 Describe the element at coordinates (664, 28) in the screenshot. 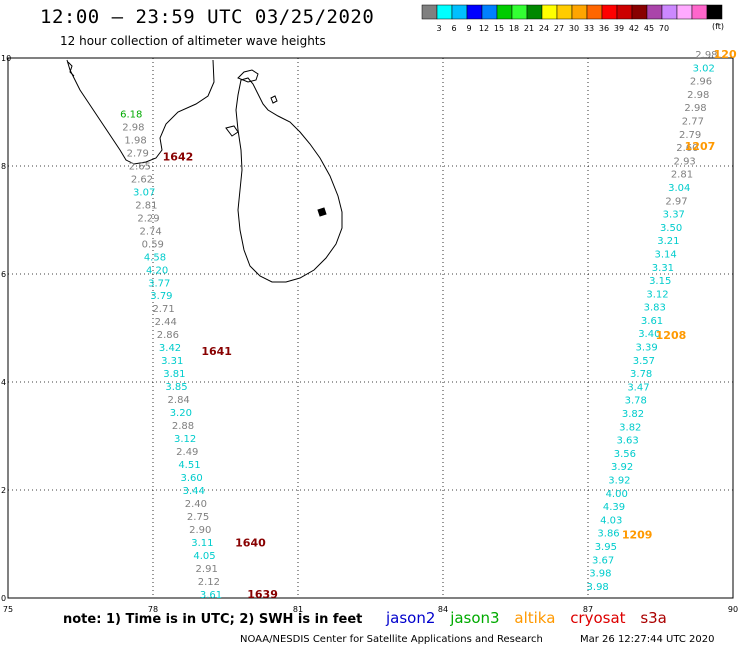

I see `scale-label: 70` at that location.